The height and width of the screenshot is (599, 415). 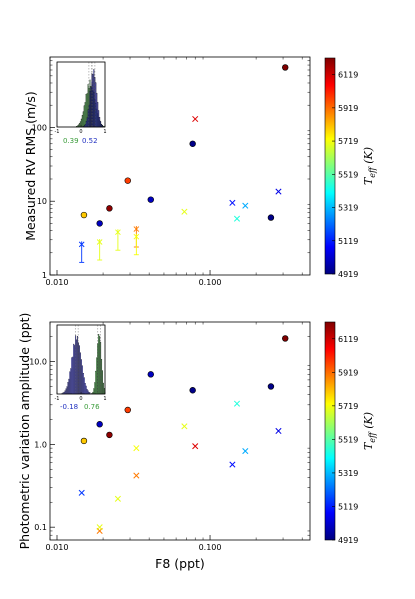 I want to click on y-tick-label: 1, so click(x=44, y=275).